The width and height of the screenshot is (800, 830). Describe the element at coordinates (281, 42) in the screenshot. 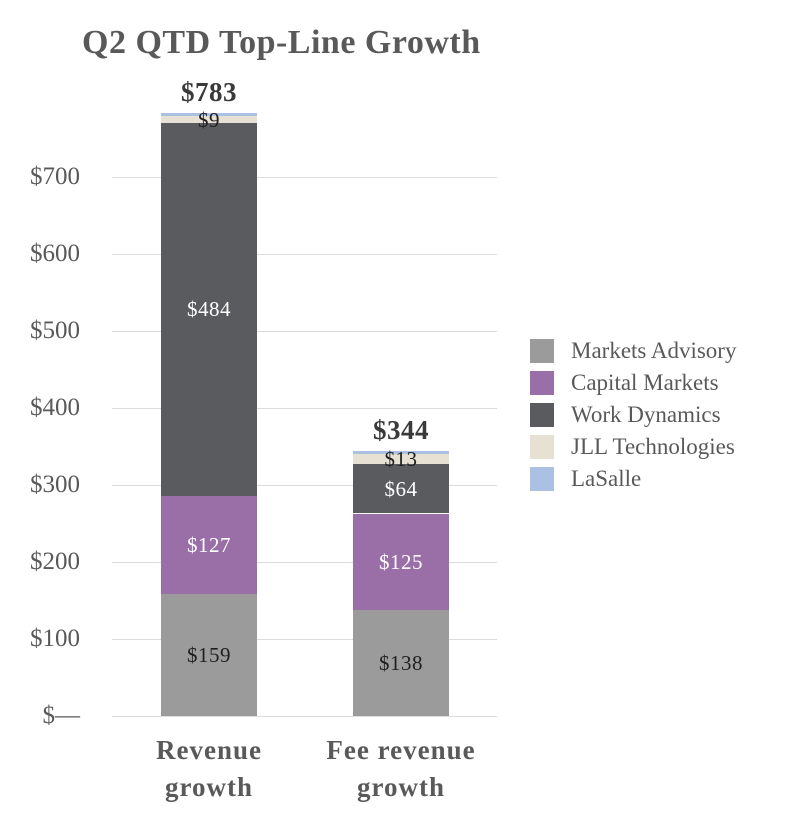

I see `chart-title: Q2 QTD Top-Line Growth` at that location.